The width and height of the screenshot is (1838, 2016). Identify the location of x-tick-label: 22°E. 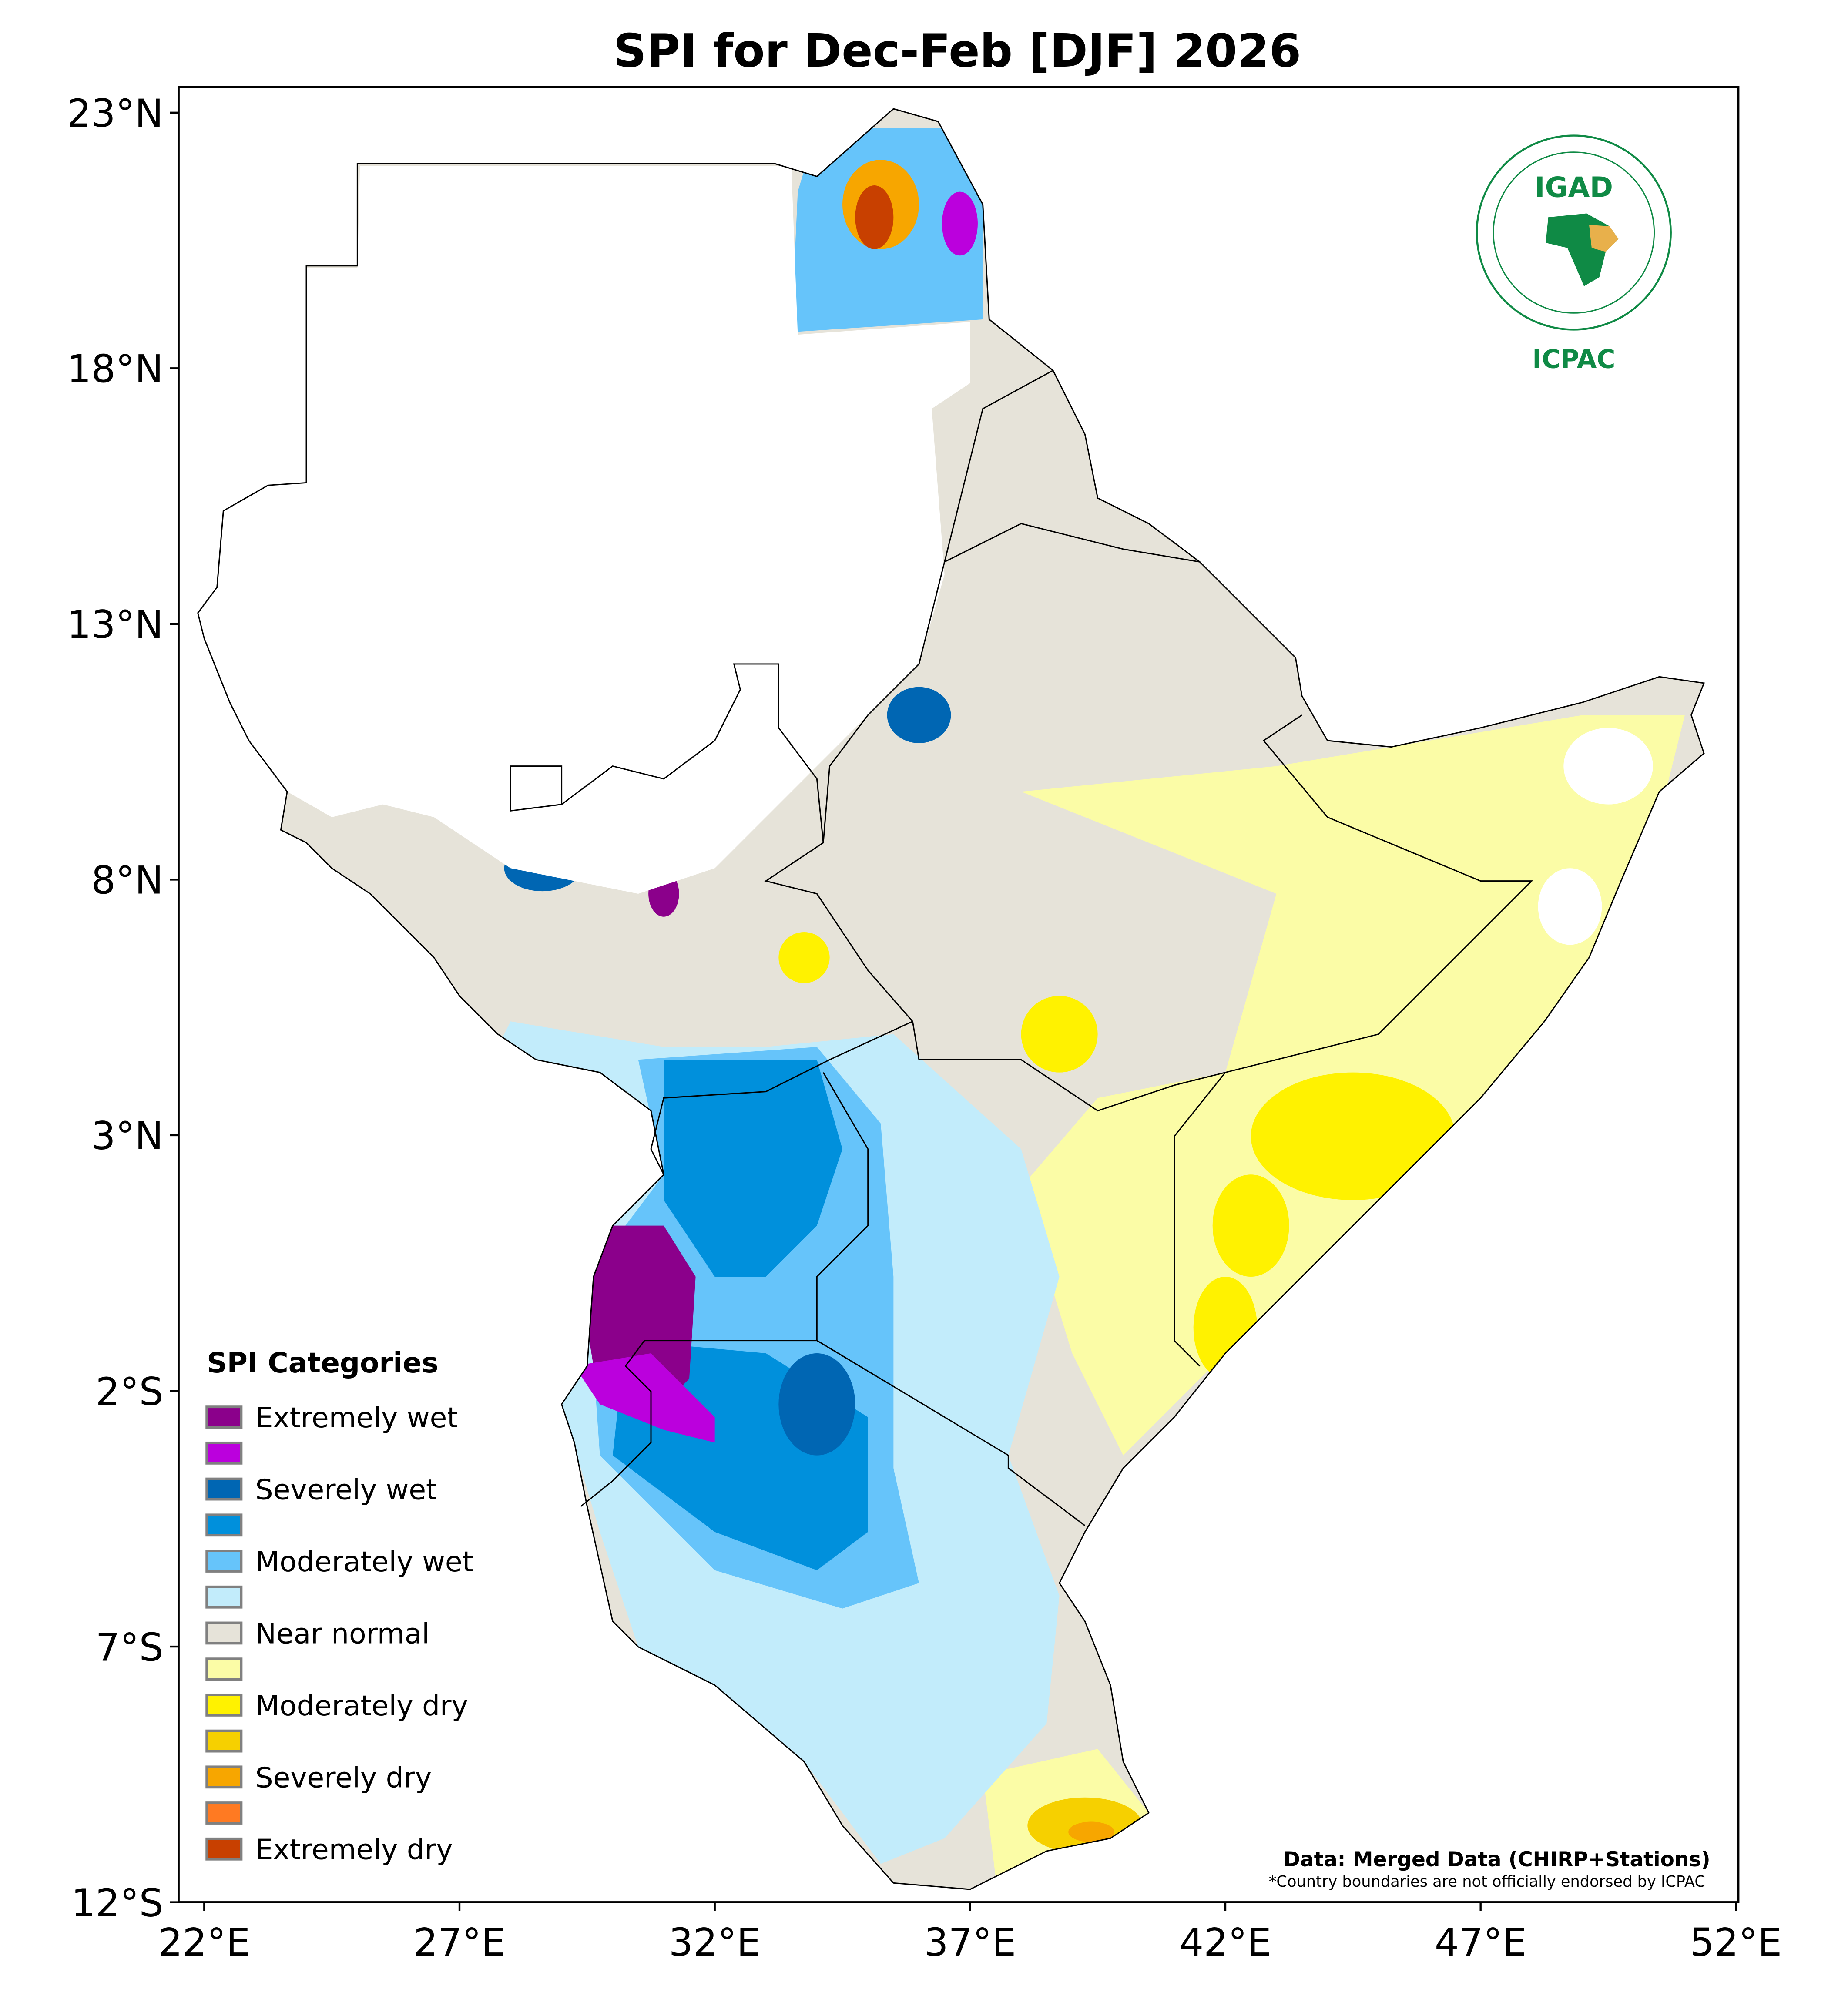
(205, 1943).